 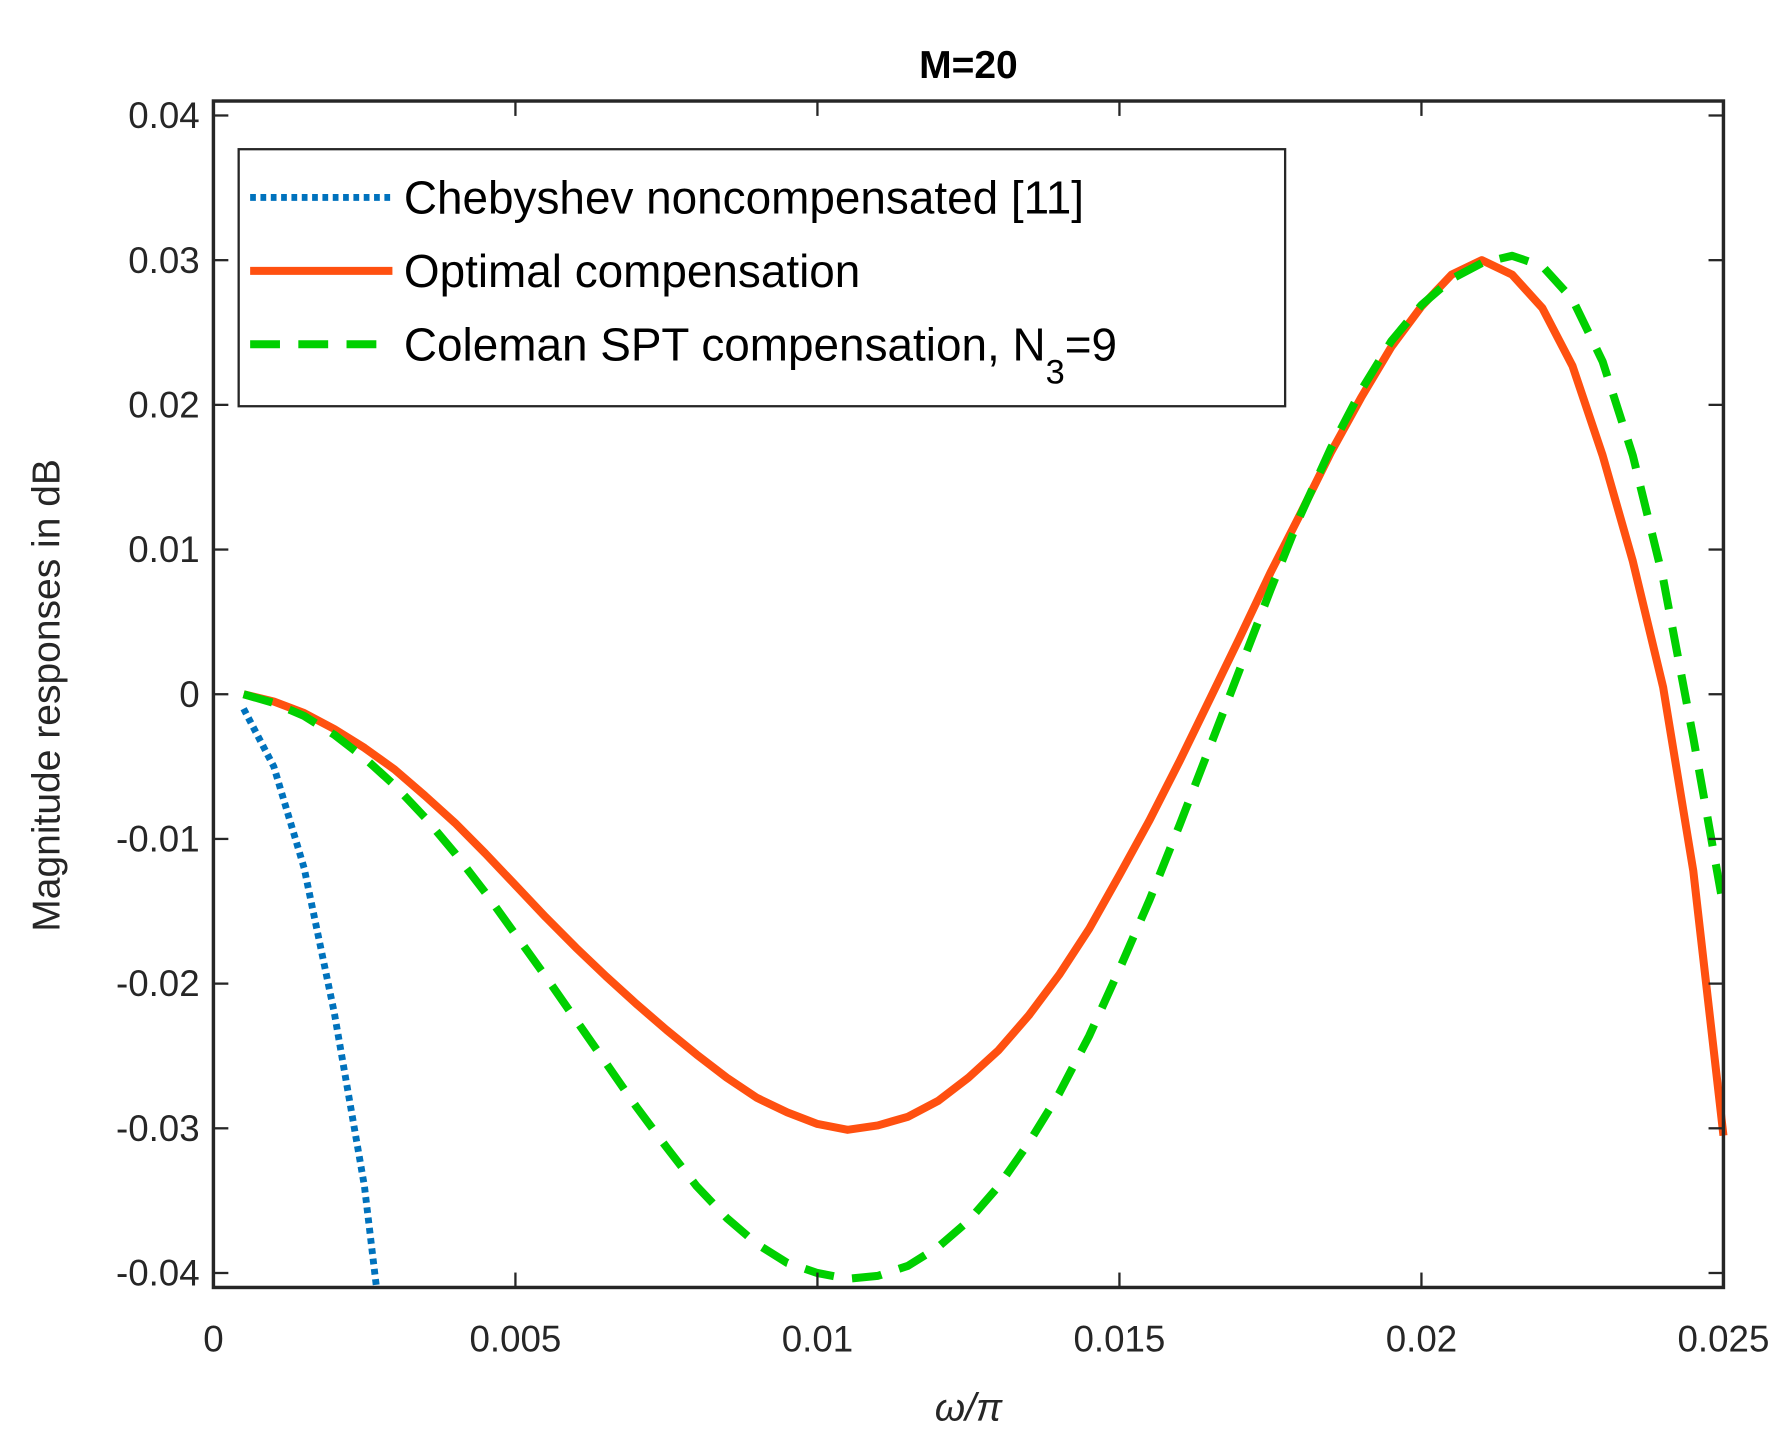 What do you see at coordinates (1120, 1339) in the screenshot?
I see `x-tick-label: 0.015` at bounding box center [1120, 1339].